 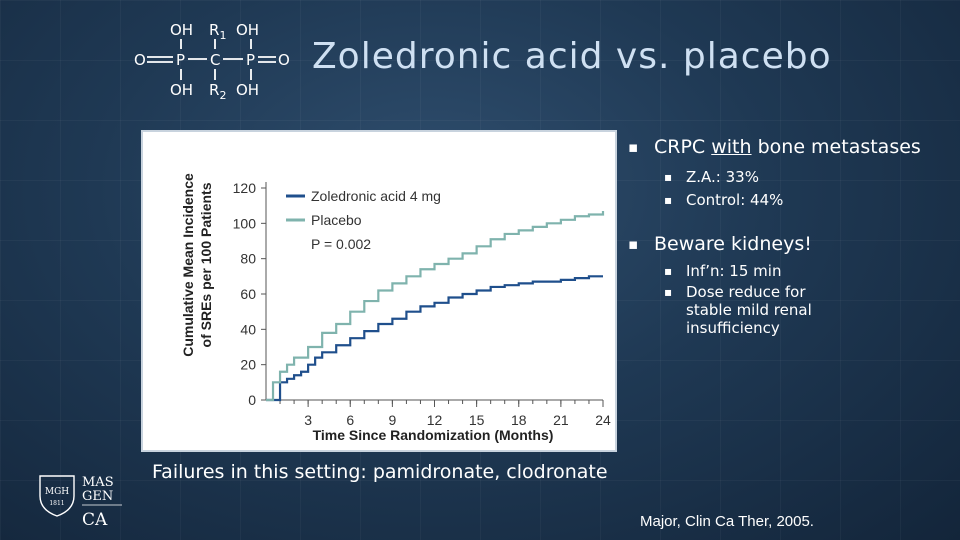 What do you see at coordinates (180, 60) in the screenshot?
I see `mol-mid-p1: P` at bounding box center [180, 60].